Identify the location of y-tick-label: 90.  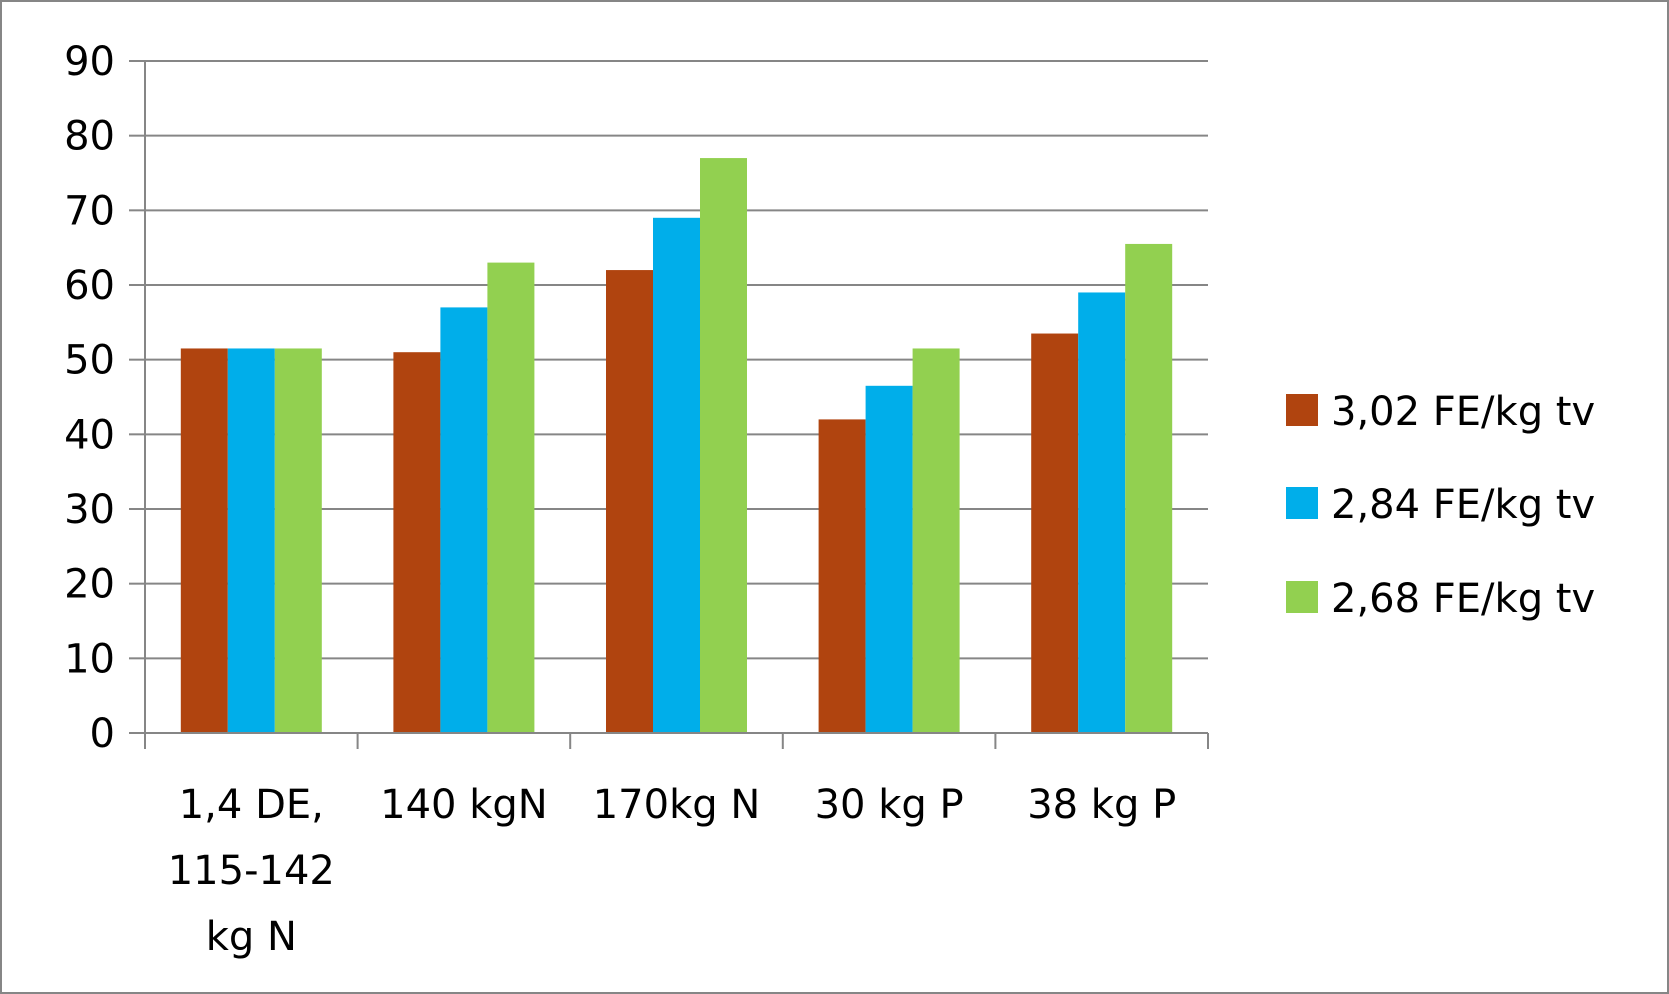
(89, 62).